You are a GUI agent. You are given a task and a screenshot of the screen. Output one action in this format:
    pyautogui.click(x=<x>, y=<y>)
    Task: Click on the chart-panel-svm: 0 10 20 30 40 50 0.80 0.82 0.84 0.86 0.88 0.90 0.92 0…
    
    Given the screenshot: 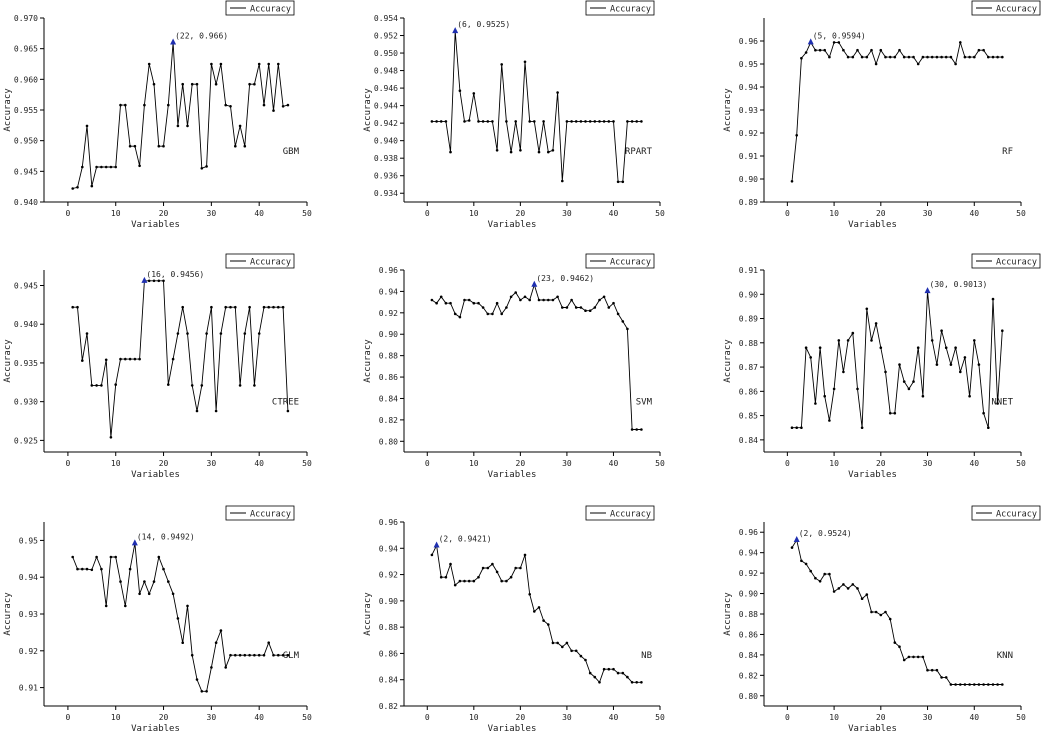 What is the action you would take?
    pyautogui.click(x=514, y=366)
    